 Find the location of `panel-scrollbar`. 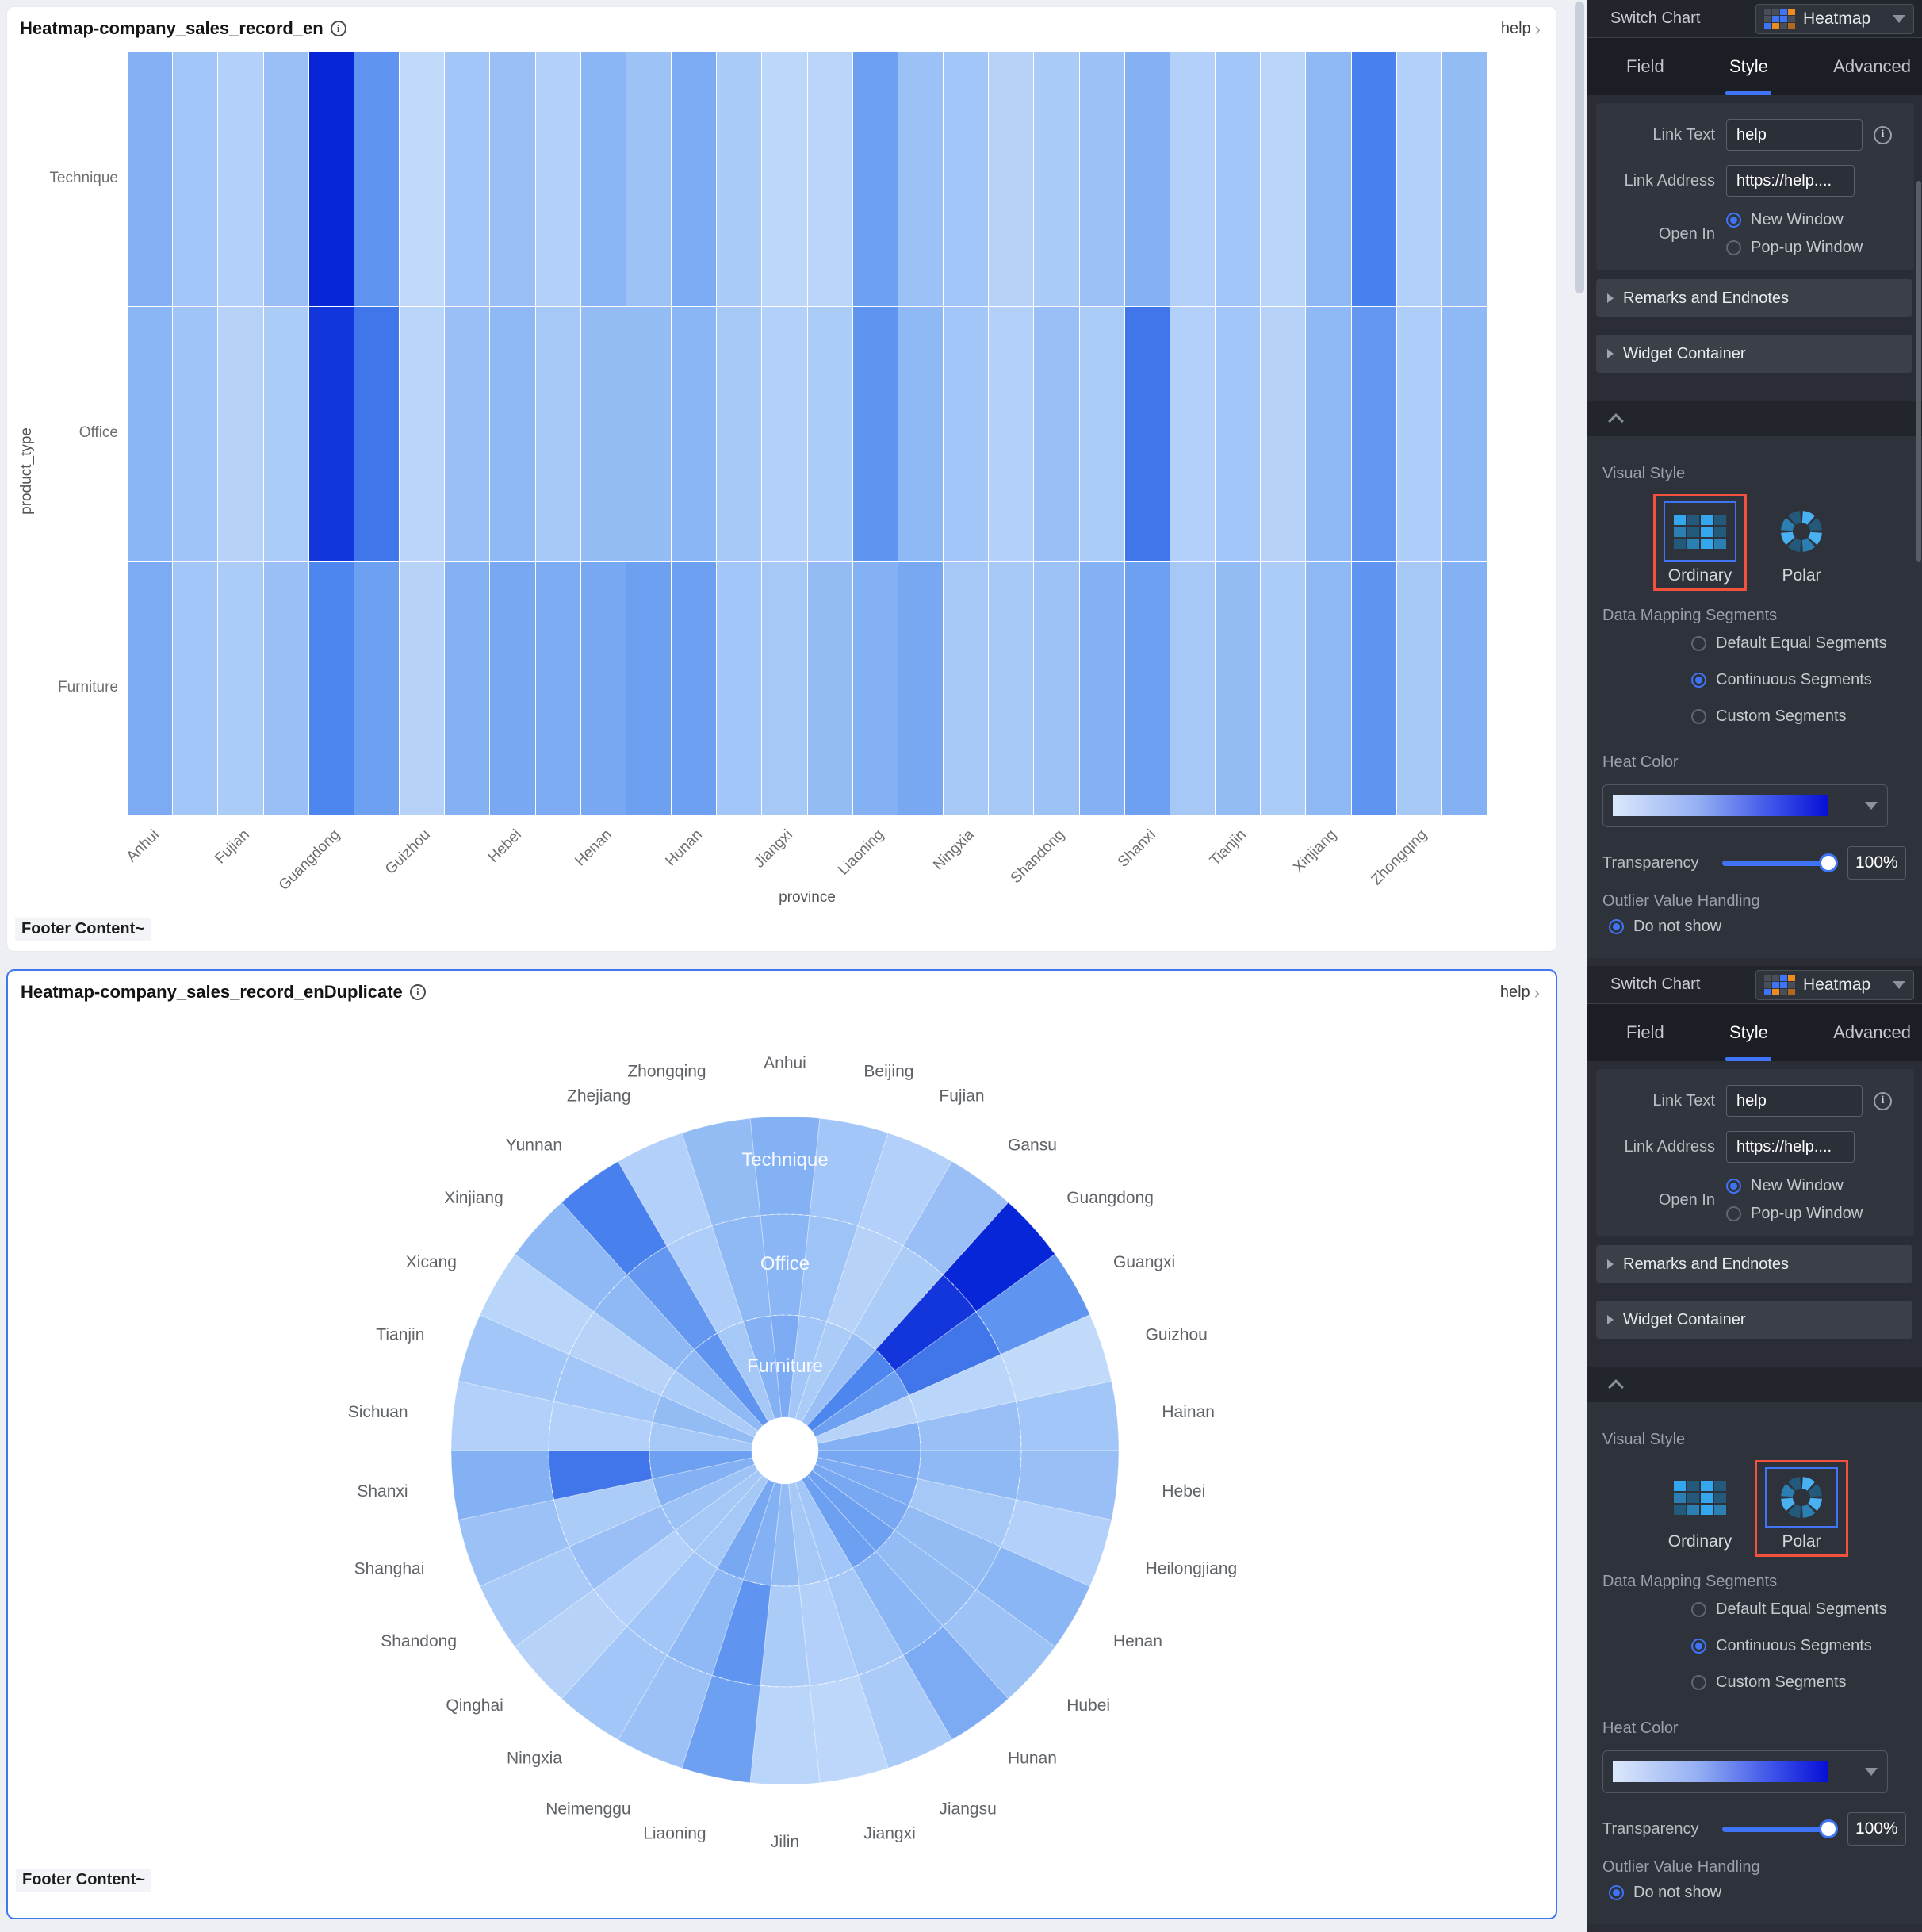

panel-scrollbar is located at coordinates (1918, 371).